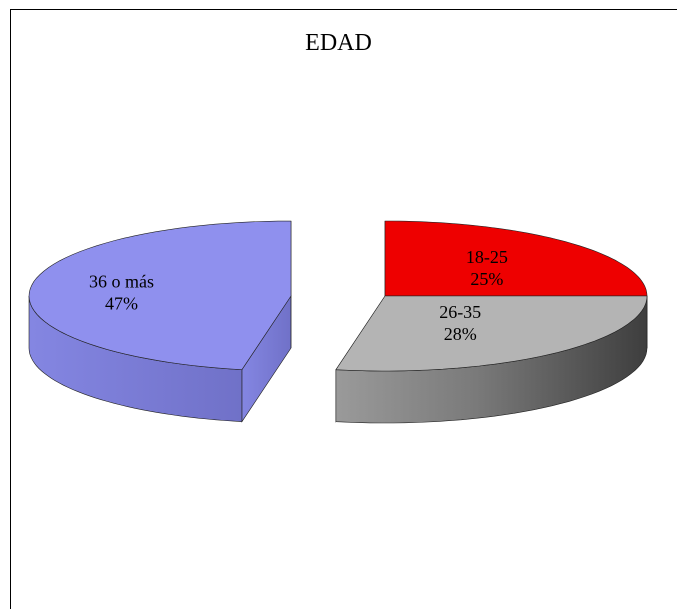  Describe the element at coordinates (121, 281) in the screenshot. I see `slice-label: 36 o más` at that location.